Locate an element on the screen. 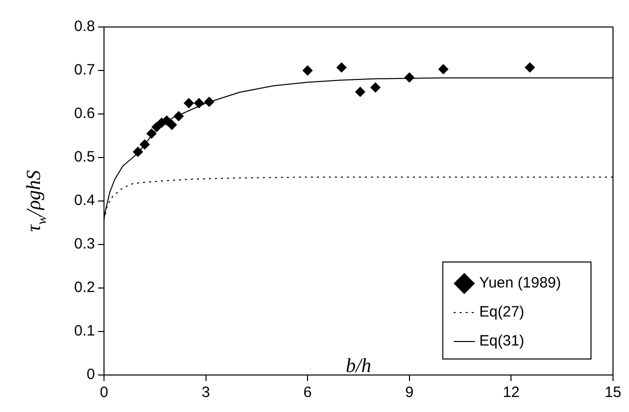 This screenshot has height=412, width=629. x-axis-title: b/h is located at coordinates (359, 366).